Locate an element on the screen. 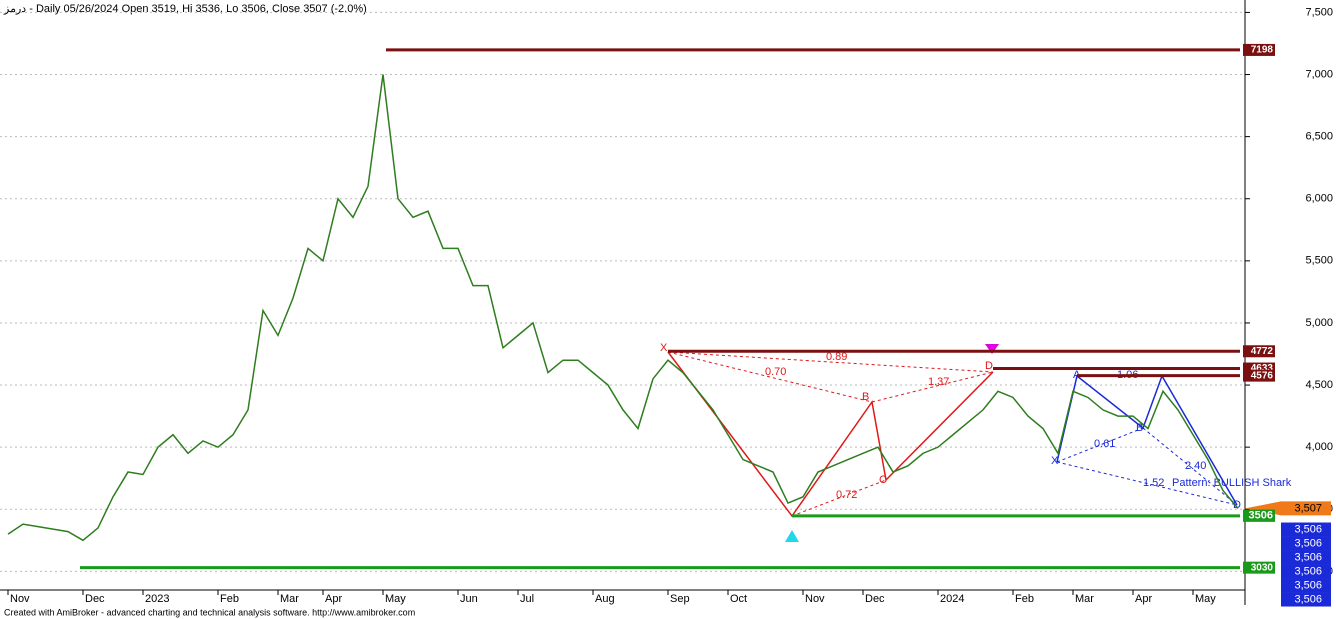 The image size is (1336, 619). pattern-label: C is located at coordinates (883, 480).